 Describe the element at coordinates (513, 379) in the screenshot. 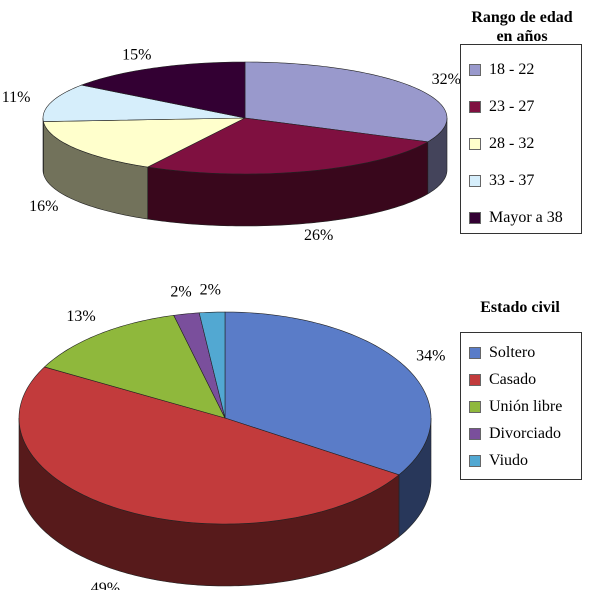

I see `legend-label: Casado` at that location.